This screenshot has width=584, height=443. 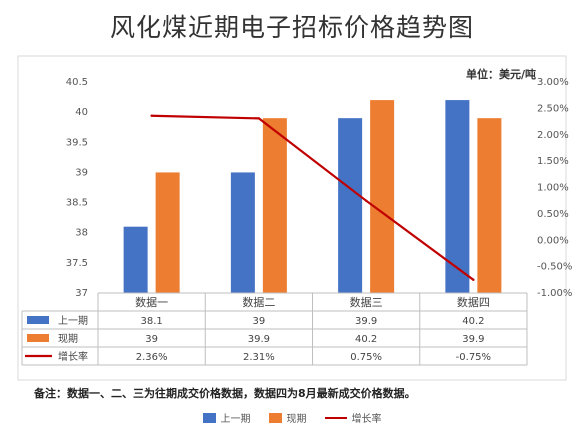 I want to click on legend-item-previous: 上一期, so click(x=226, y=417).